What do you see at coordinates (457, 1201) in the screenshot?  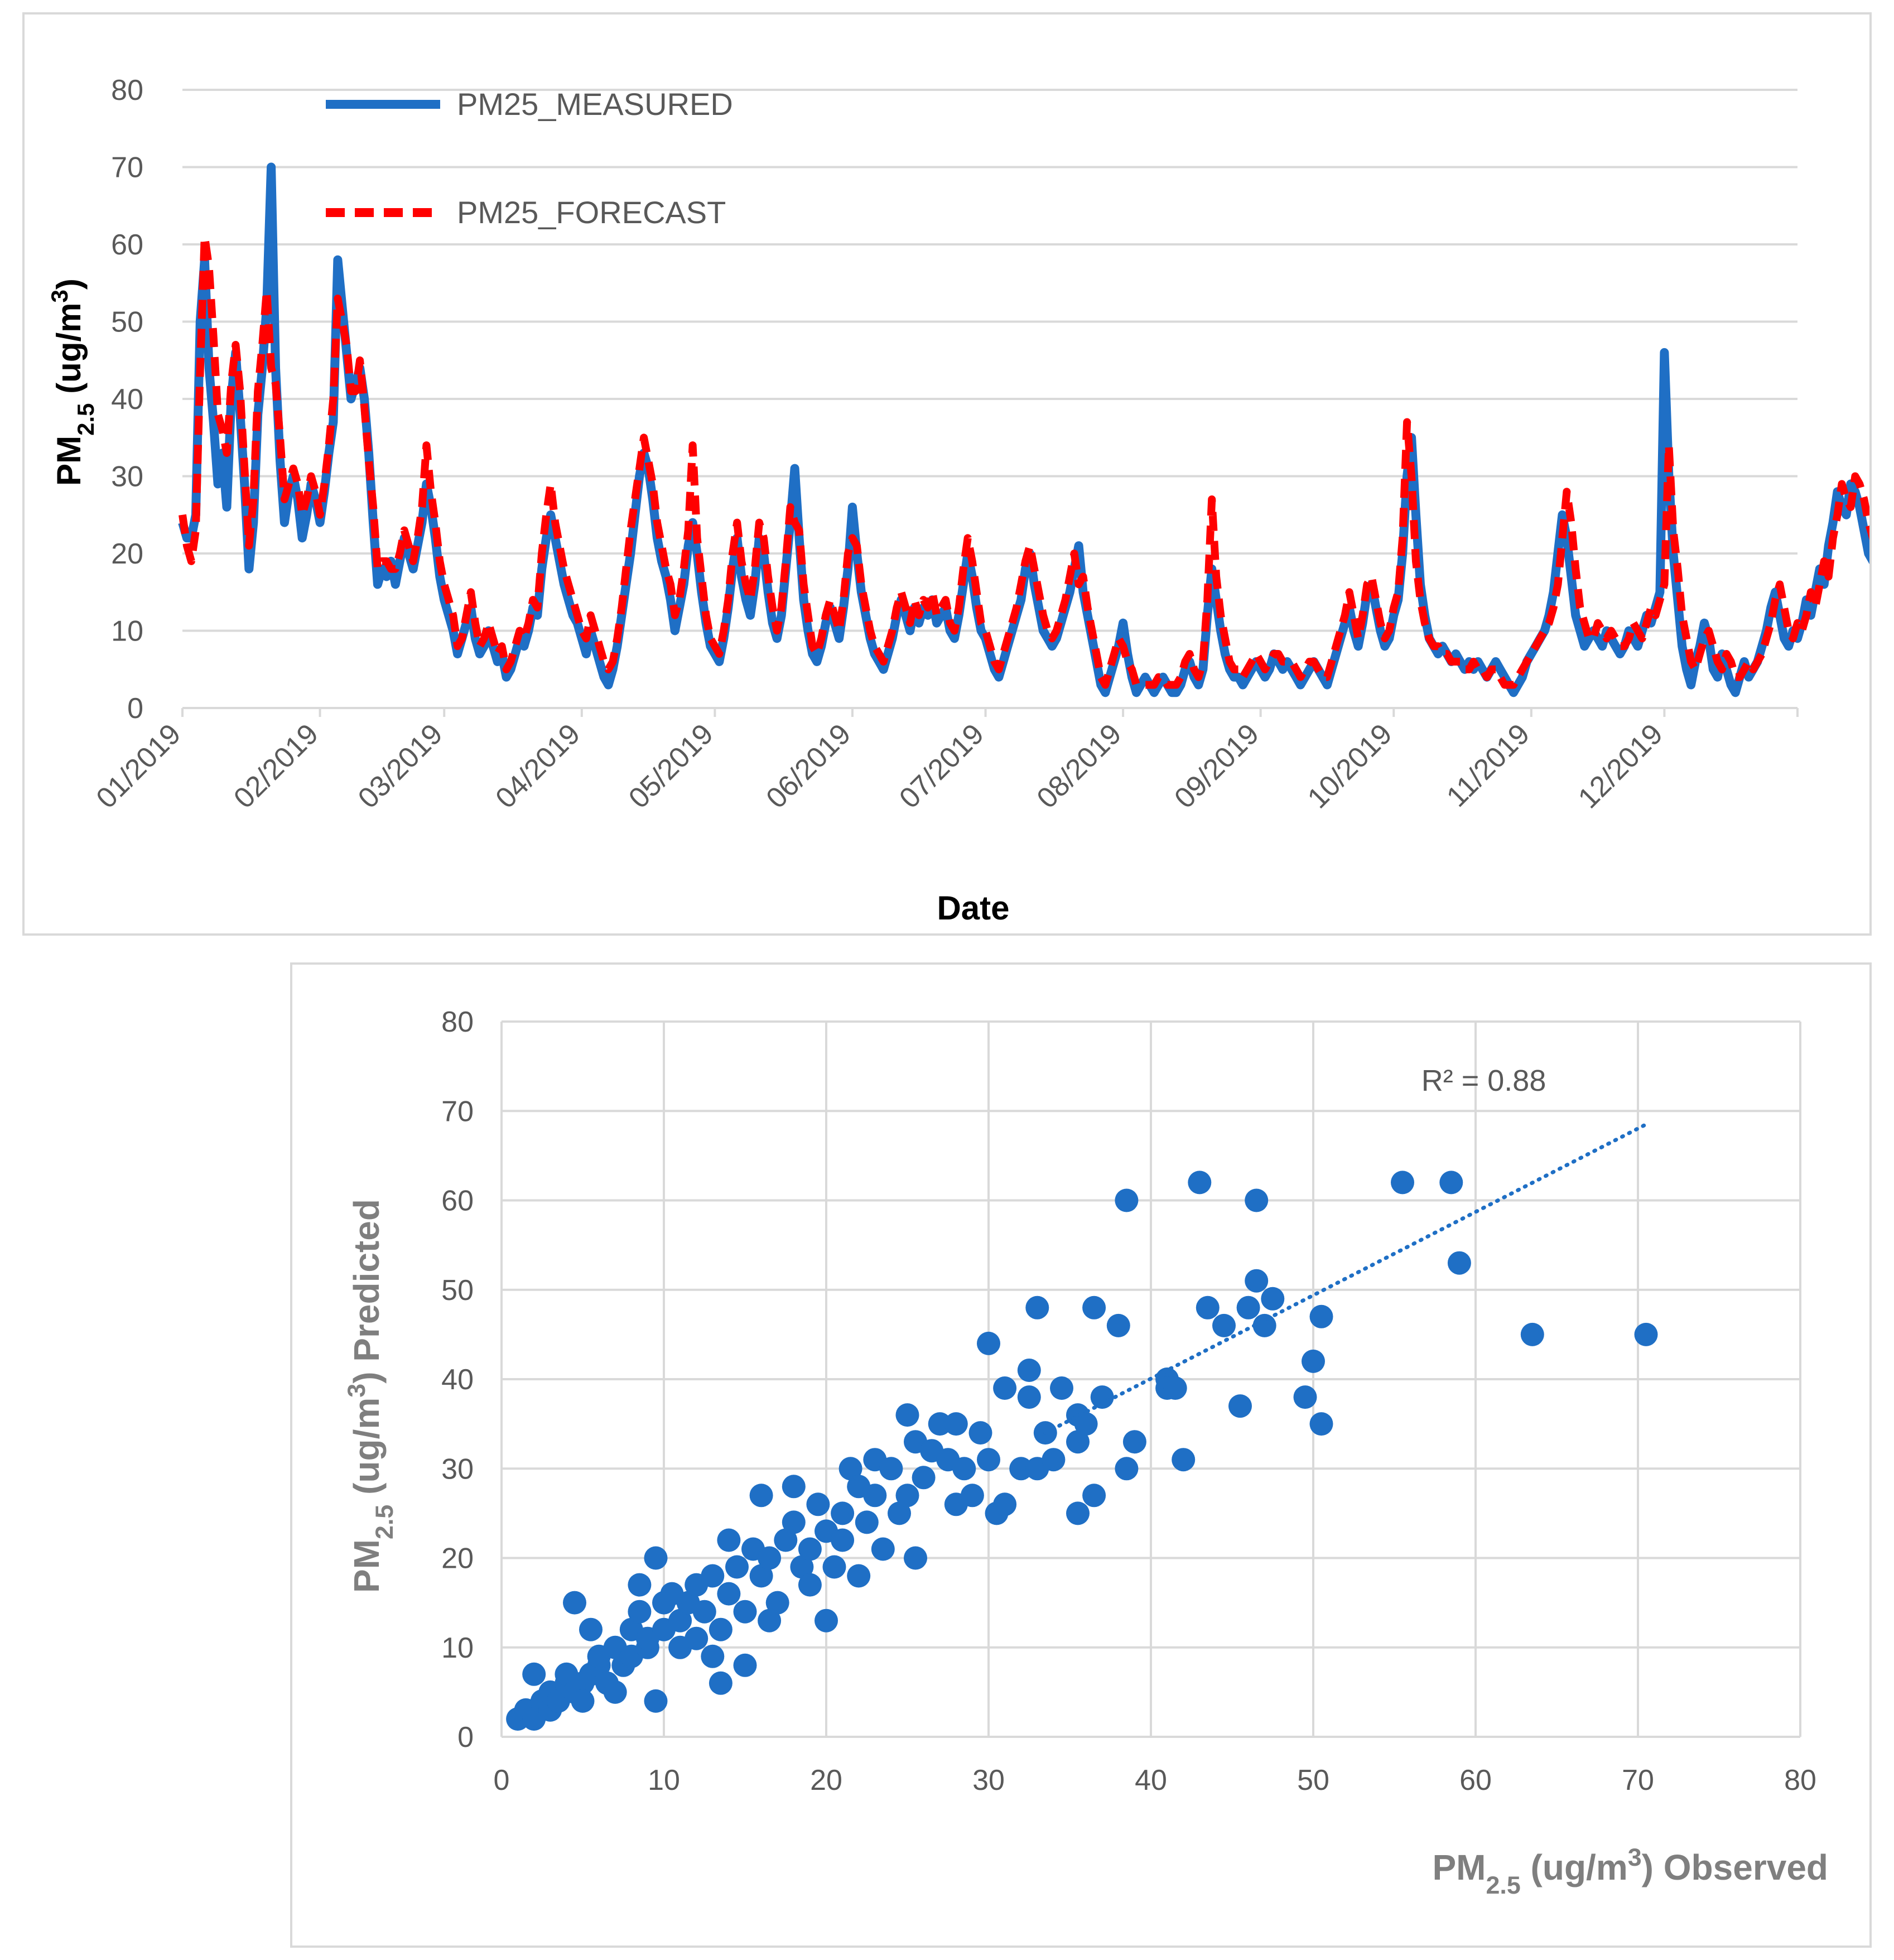 I see `sc-y-tick-label: 60` at bounding box center [457, 1201].